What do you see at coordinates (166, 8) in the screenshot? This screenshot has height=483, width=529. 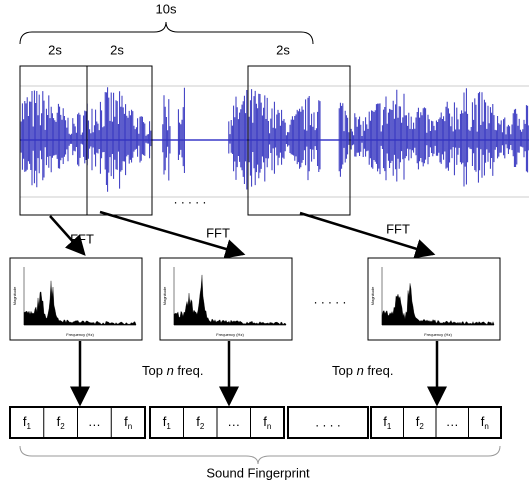 I see `duration-label: 10s` at bounding box center [166, 8].